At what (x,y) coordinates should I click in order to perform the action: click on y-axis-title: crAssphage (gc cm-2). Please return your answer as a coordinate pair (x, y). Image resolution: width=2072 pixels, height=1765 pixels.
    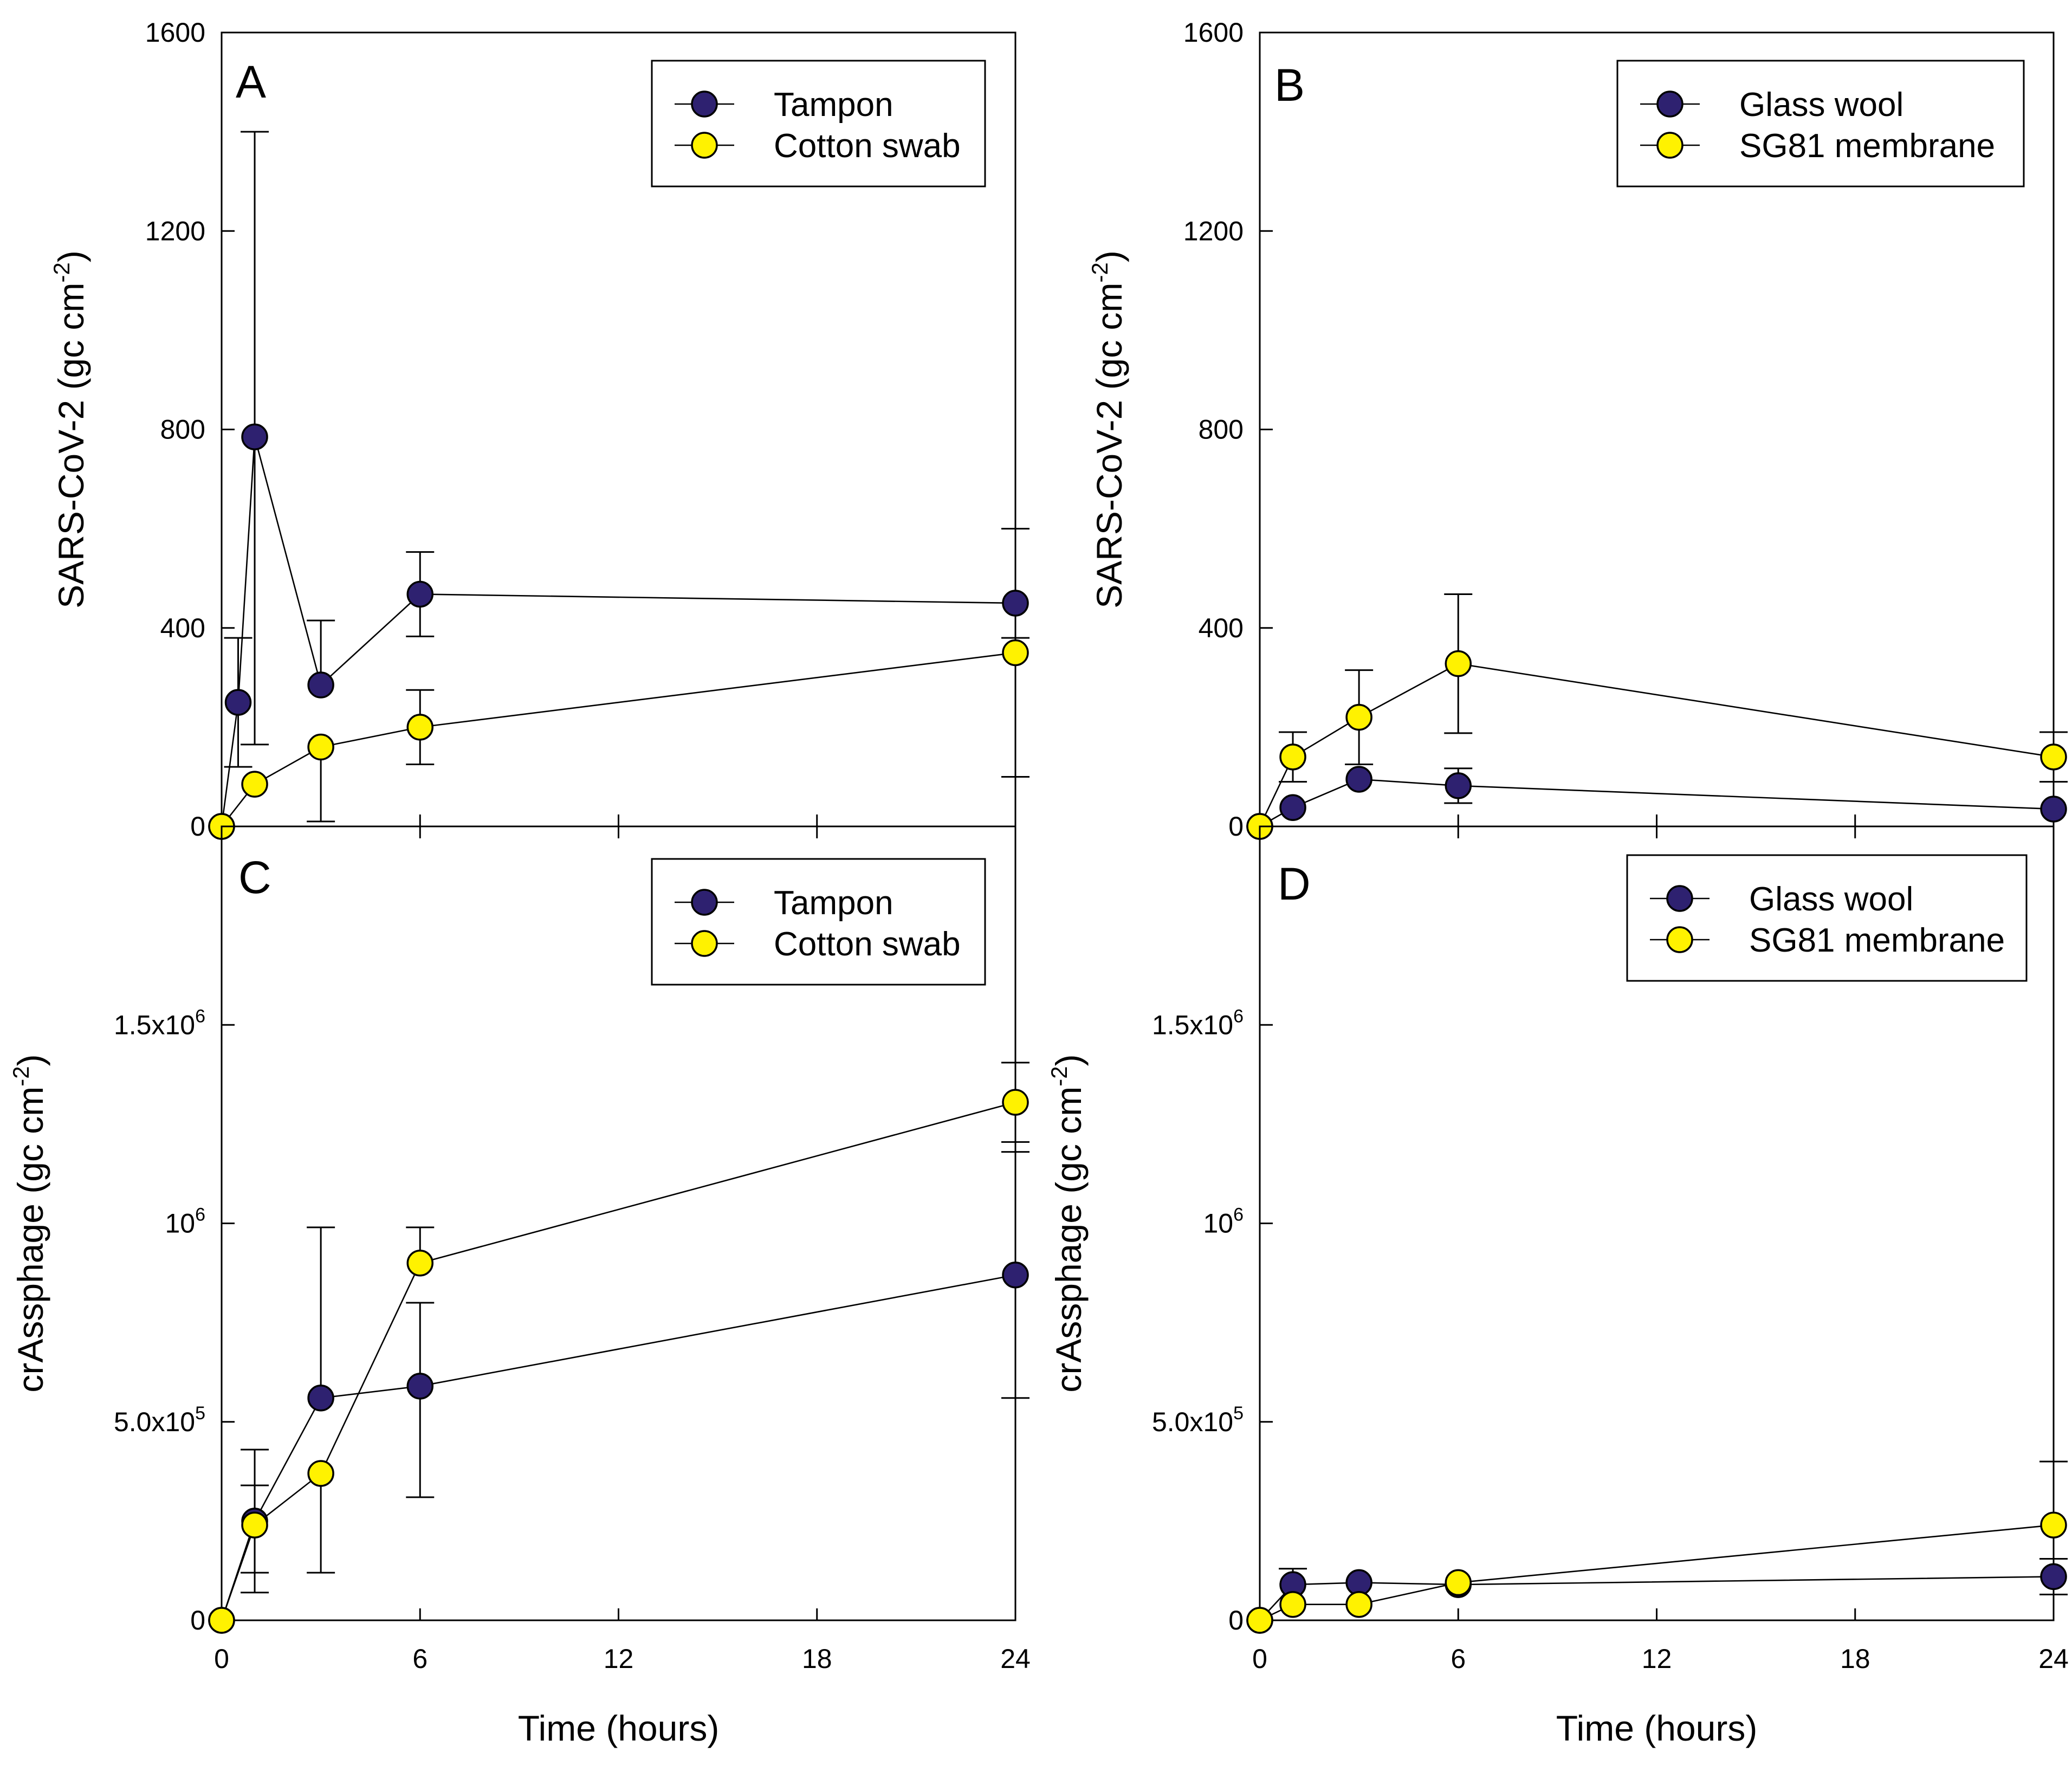
    Looking at the image, I should click on (1067, 1223).